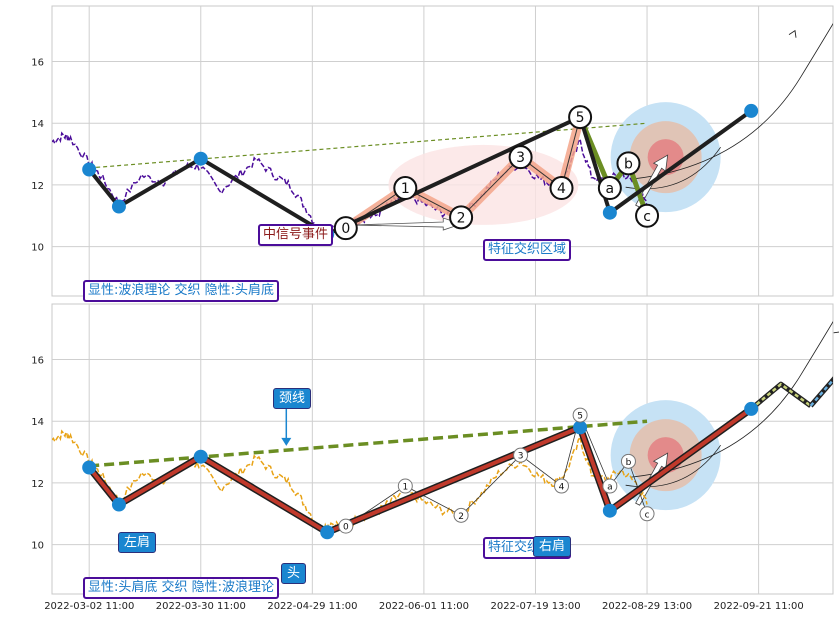 The width and height of the screenshot is (839, 617). Describe the element at coordinates (294, 573) in the screenshot. I see `head-tag: 头` at that location.